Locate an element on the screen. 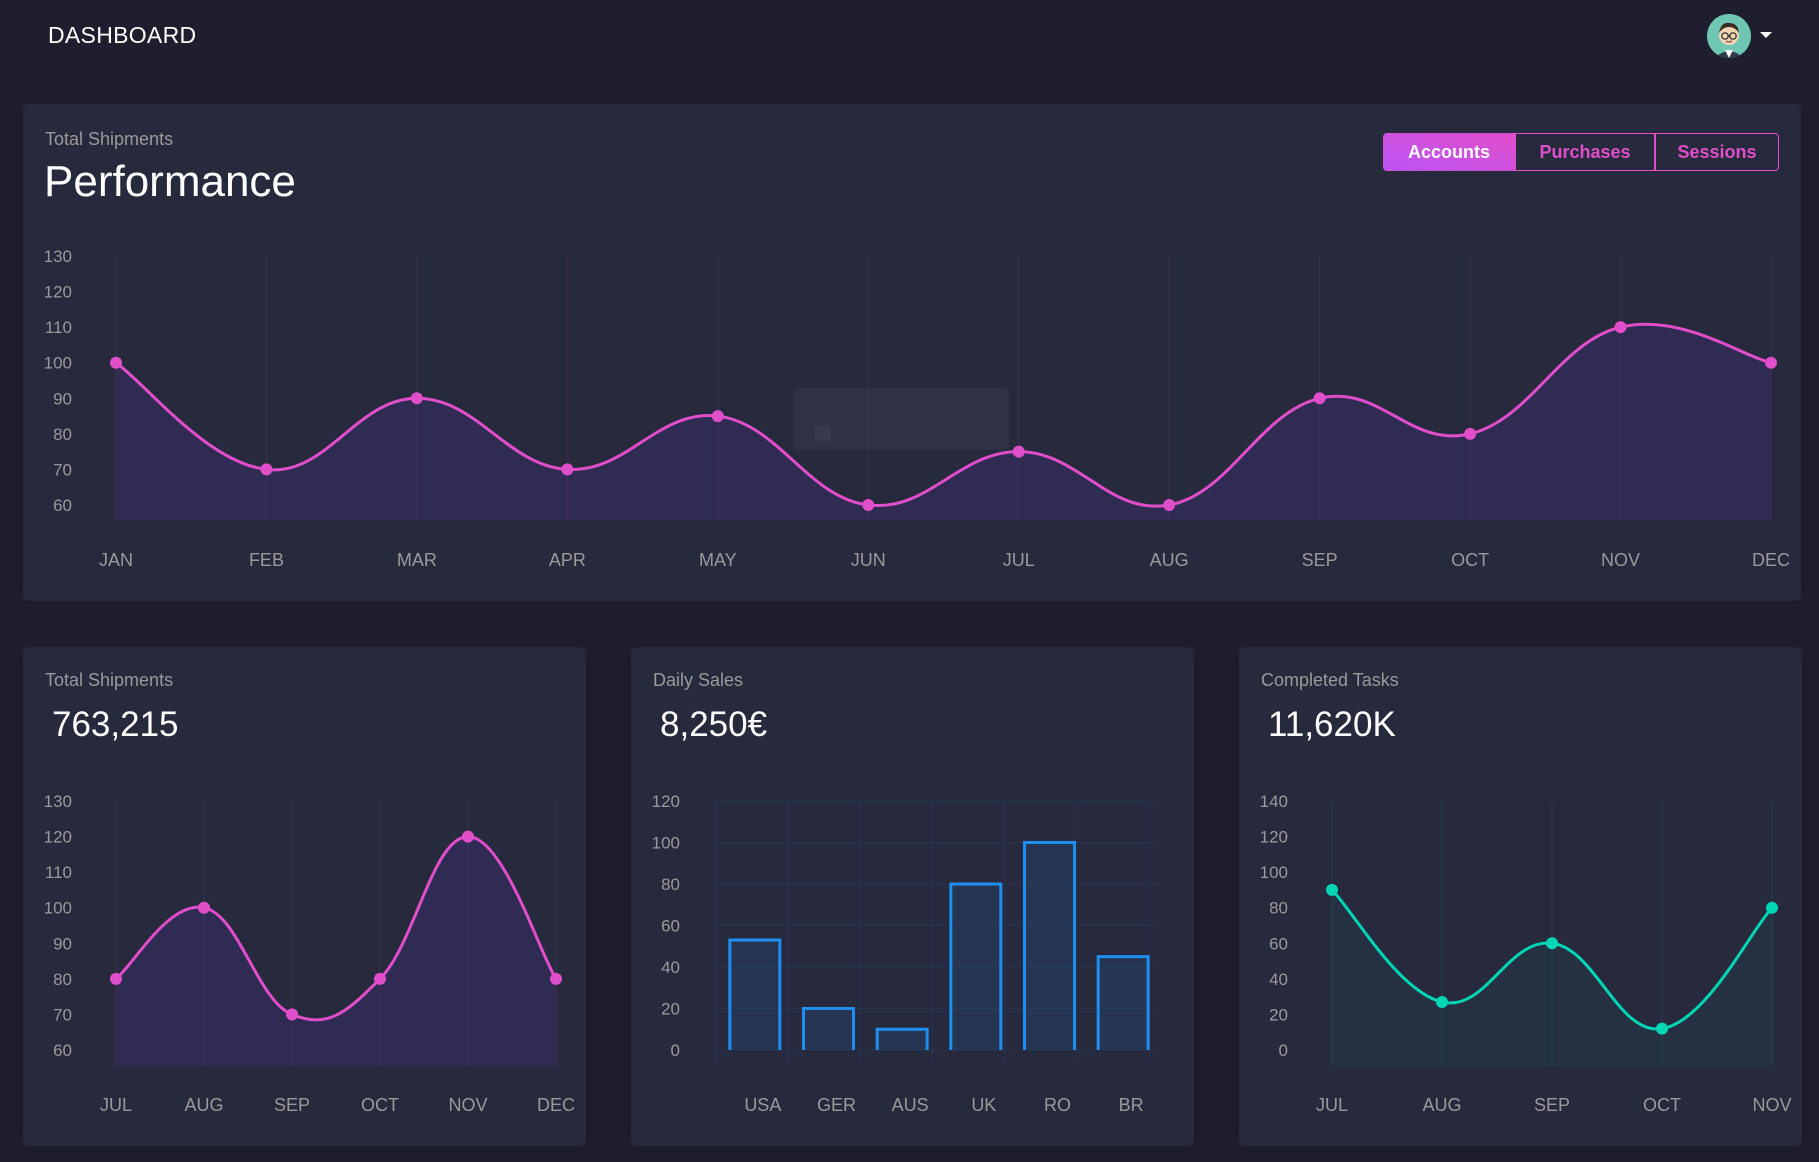  x-tick-label: MAY is located at coordinates (718, 560).